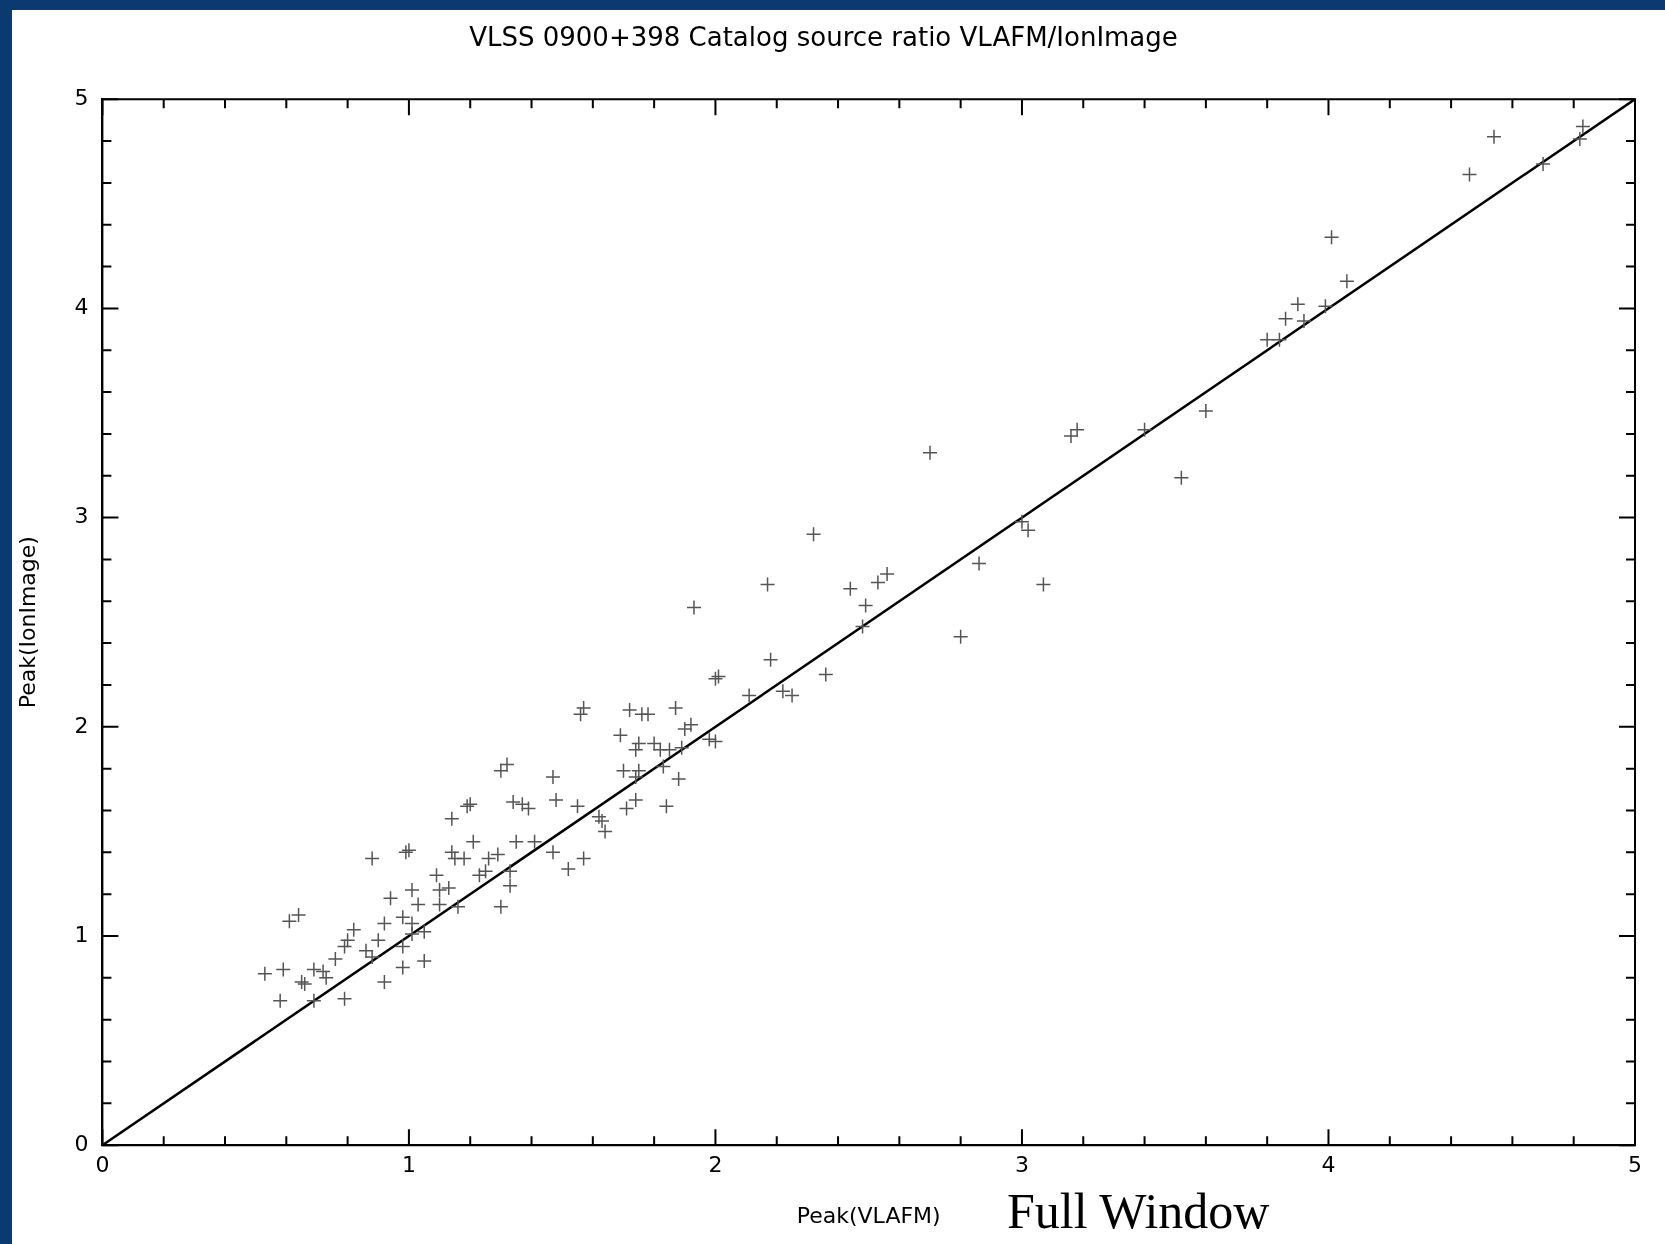 The image size is (1665, 1244). Describe the element at coordinates (1328, 1165) in the screenshot. I see `x-tick-label: 4` at that location.